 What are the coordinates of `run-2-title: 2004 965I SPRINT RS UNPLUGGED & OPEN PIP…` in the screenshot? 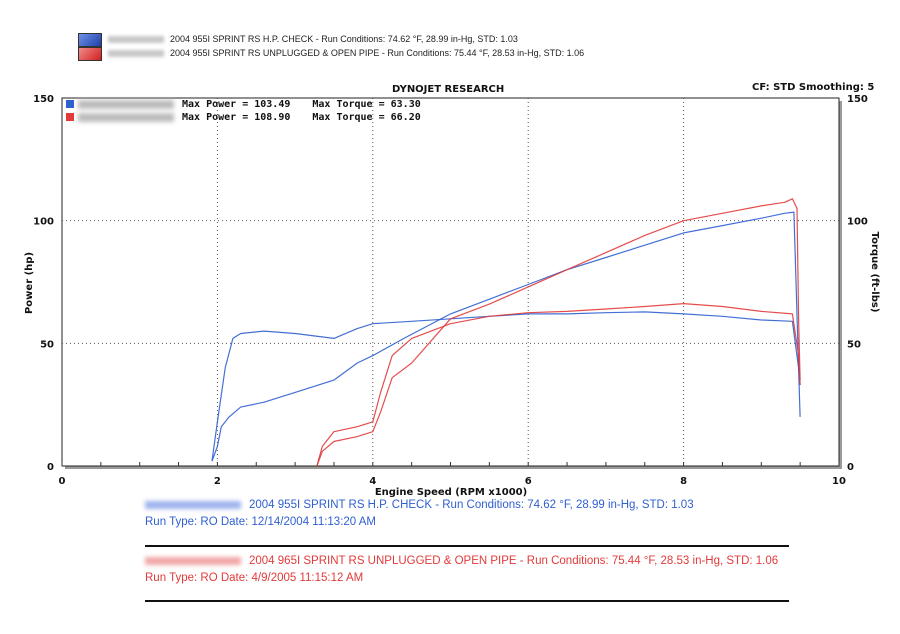 It's located at (514, 561).